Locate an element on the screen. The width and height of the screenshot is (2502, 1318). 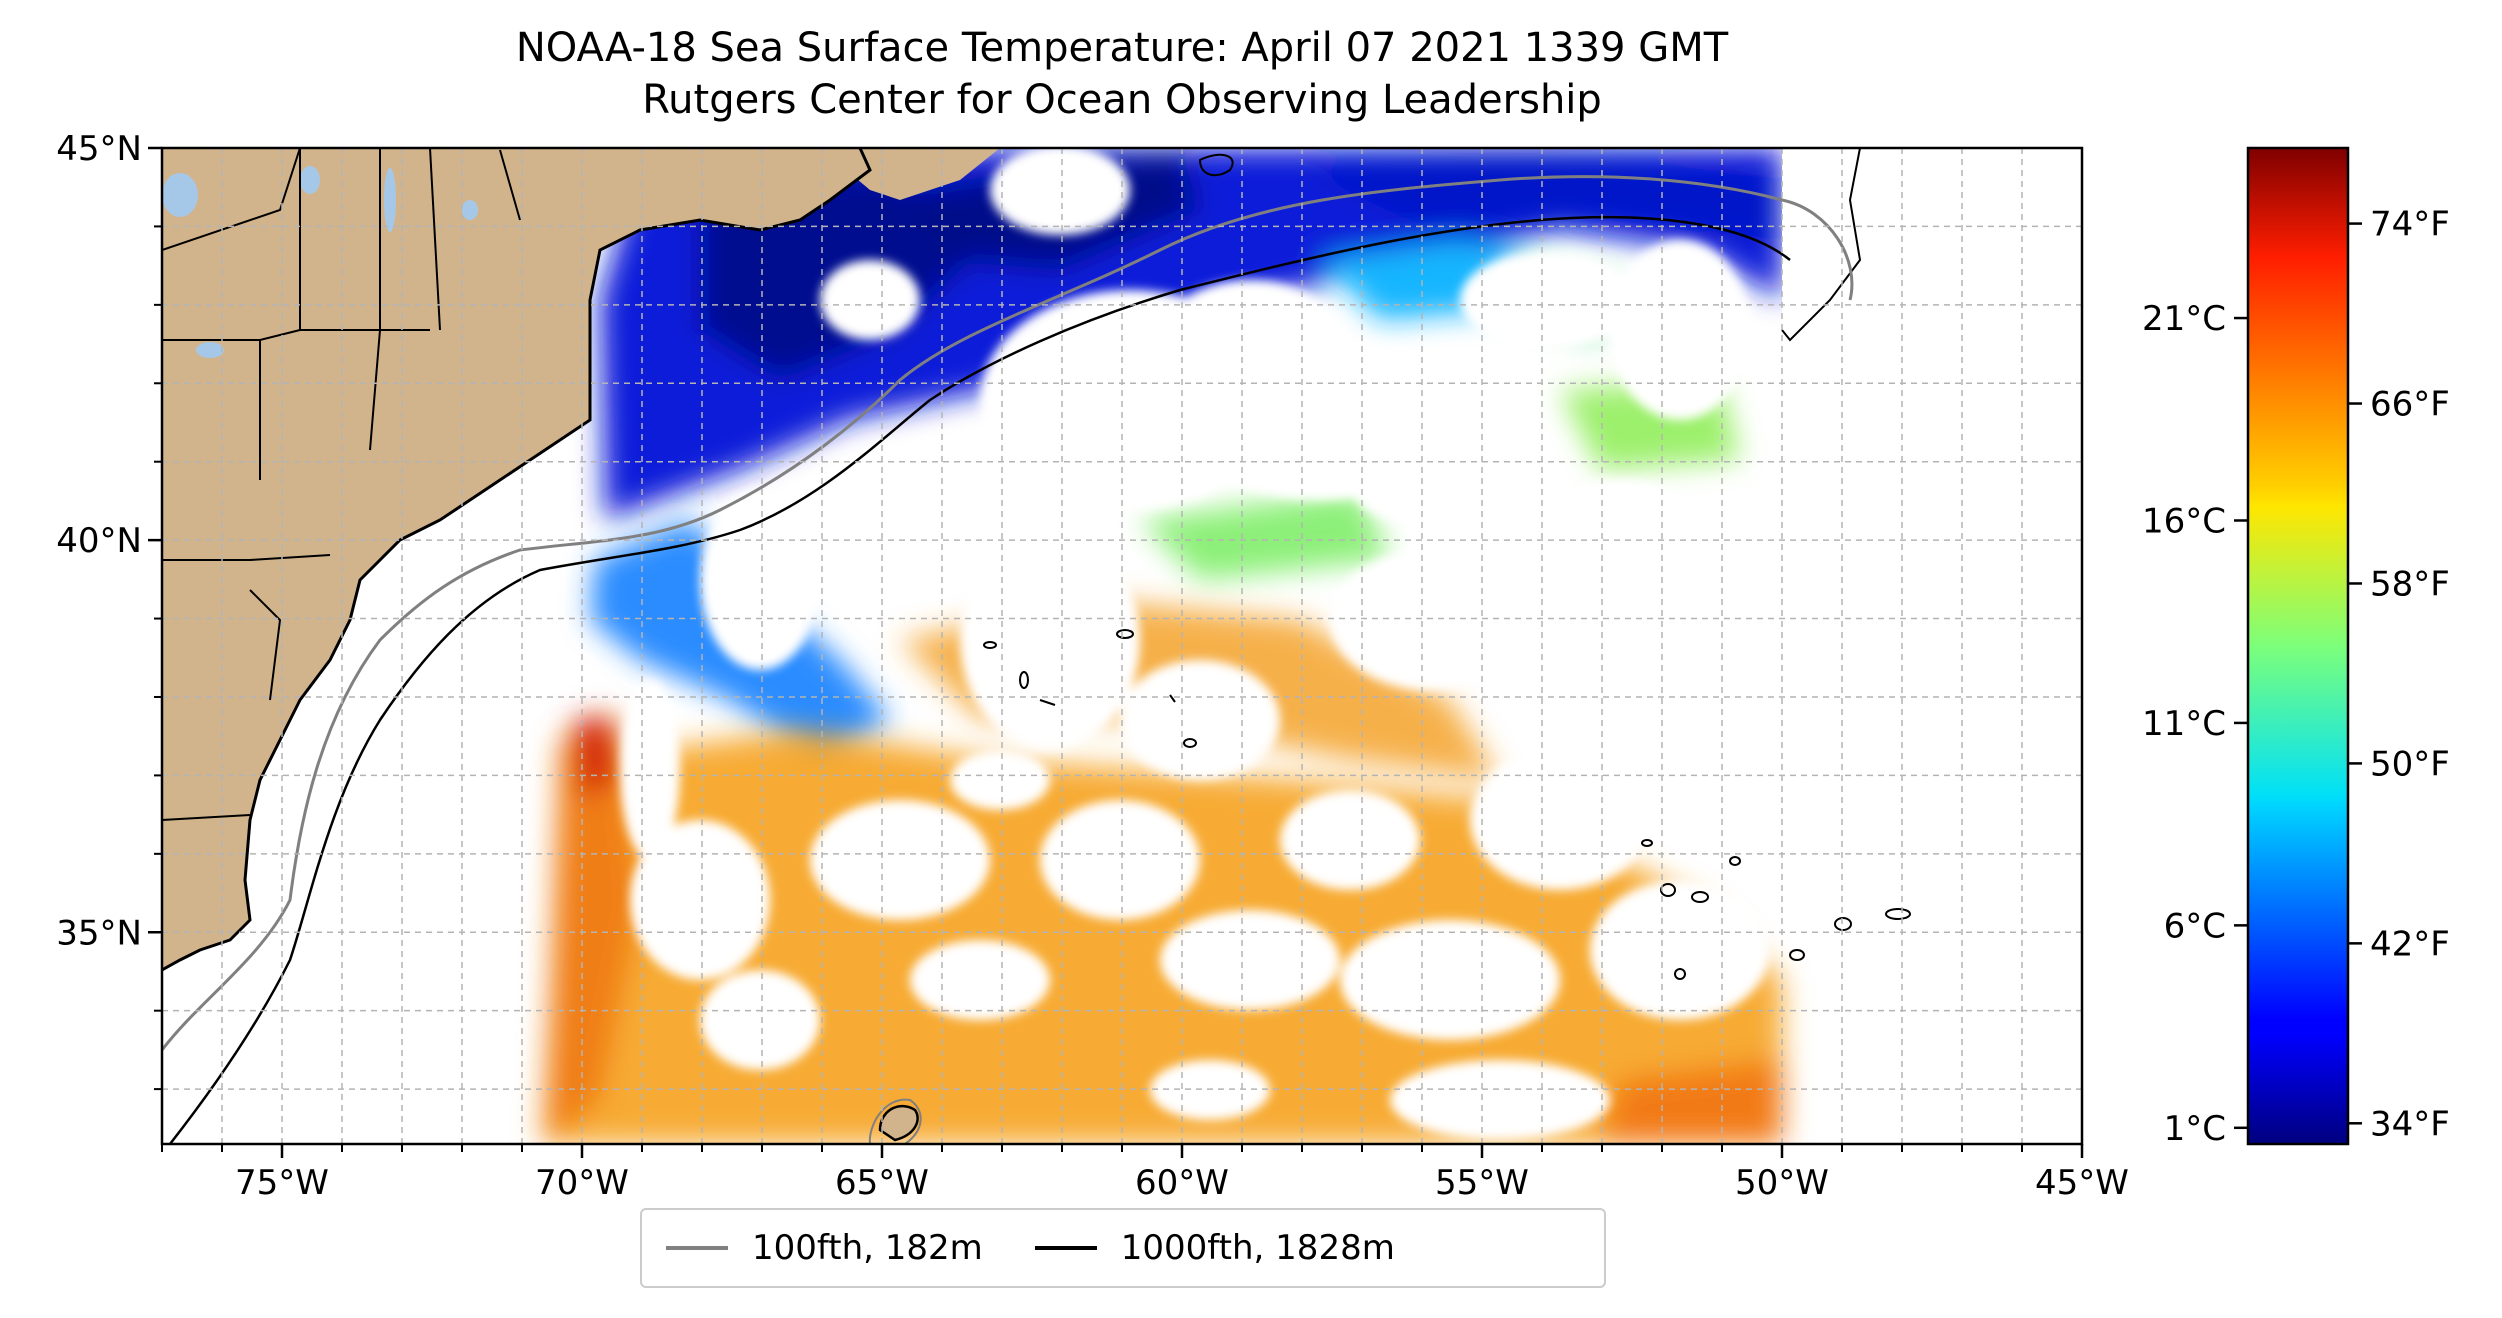
celsius-tick-label: 16°C is located at coordinates (2184, 521).